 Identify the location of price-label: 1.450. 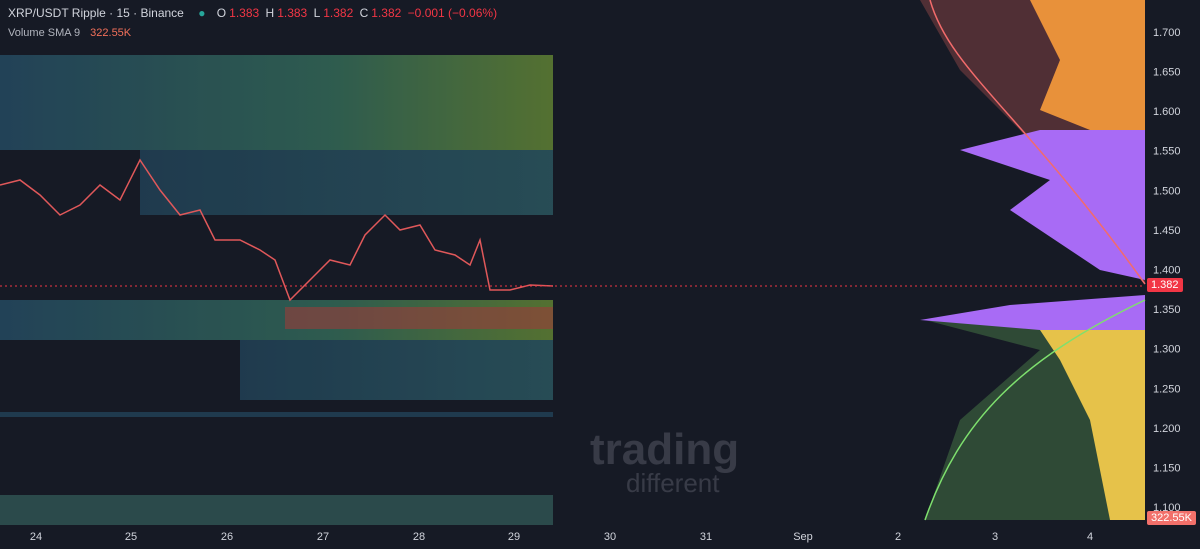
(1167, 231).